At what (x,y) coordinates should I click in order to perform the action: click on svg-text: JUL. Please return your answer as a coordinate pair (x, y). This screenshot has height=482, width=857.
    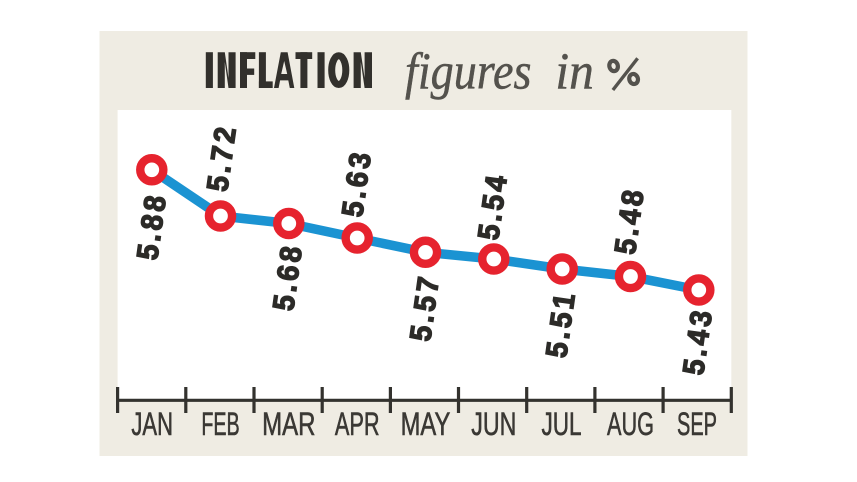
    Looking at the image, I should click on (561, 424).